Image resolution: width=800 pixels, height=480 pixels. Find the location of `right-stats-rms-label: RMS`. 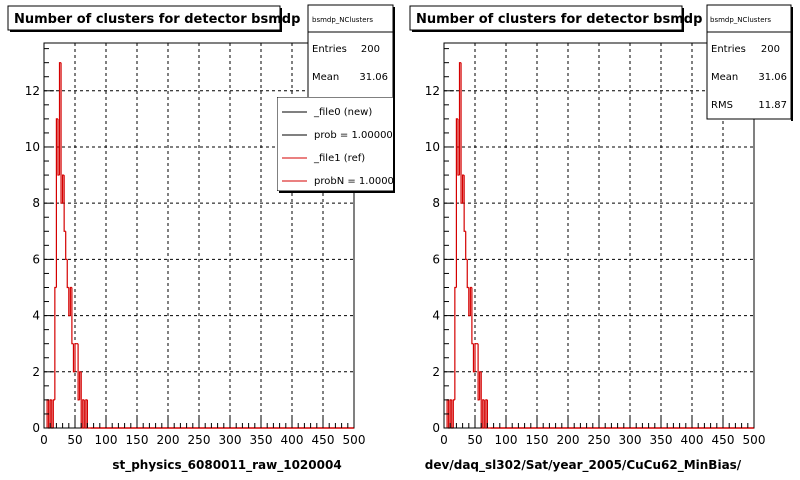

right-stats-rms-label: RMS is located at coordinates (722, 105).